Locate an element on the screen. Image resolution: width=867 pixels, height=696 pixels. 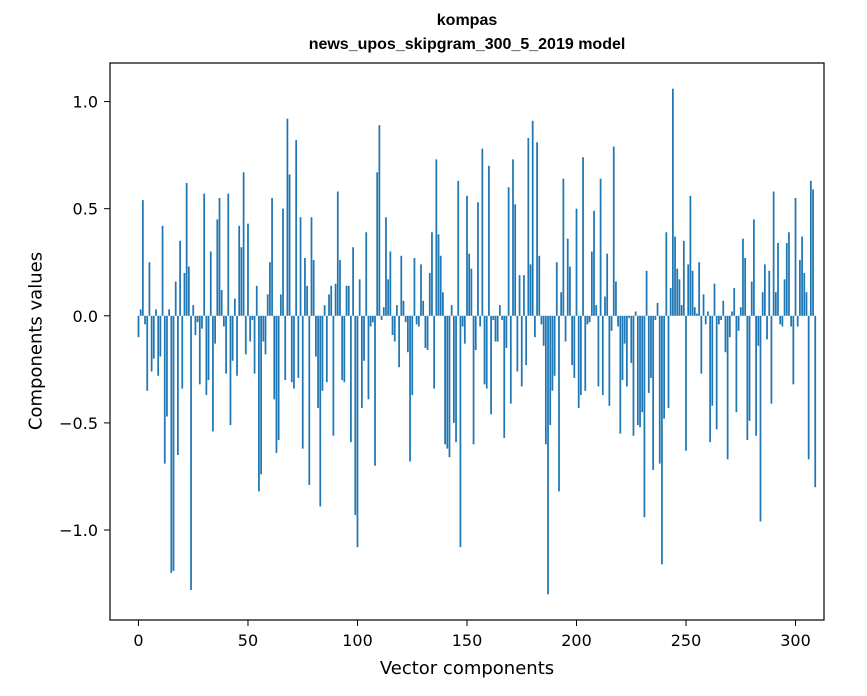
y-tick-label: 0.0 is located at coordinates (85, 316).